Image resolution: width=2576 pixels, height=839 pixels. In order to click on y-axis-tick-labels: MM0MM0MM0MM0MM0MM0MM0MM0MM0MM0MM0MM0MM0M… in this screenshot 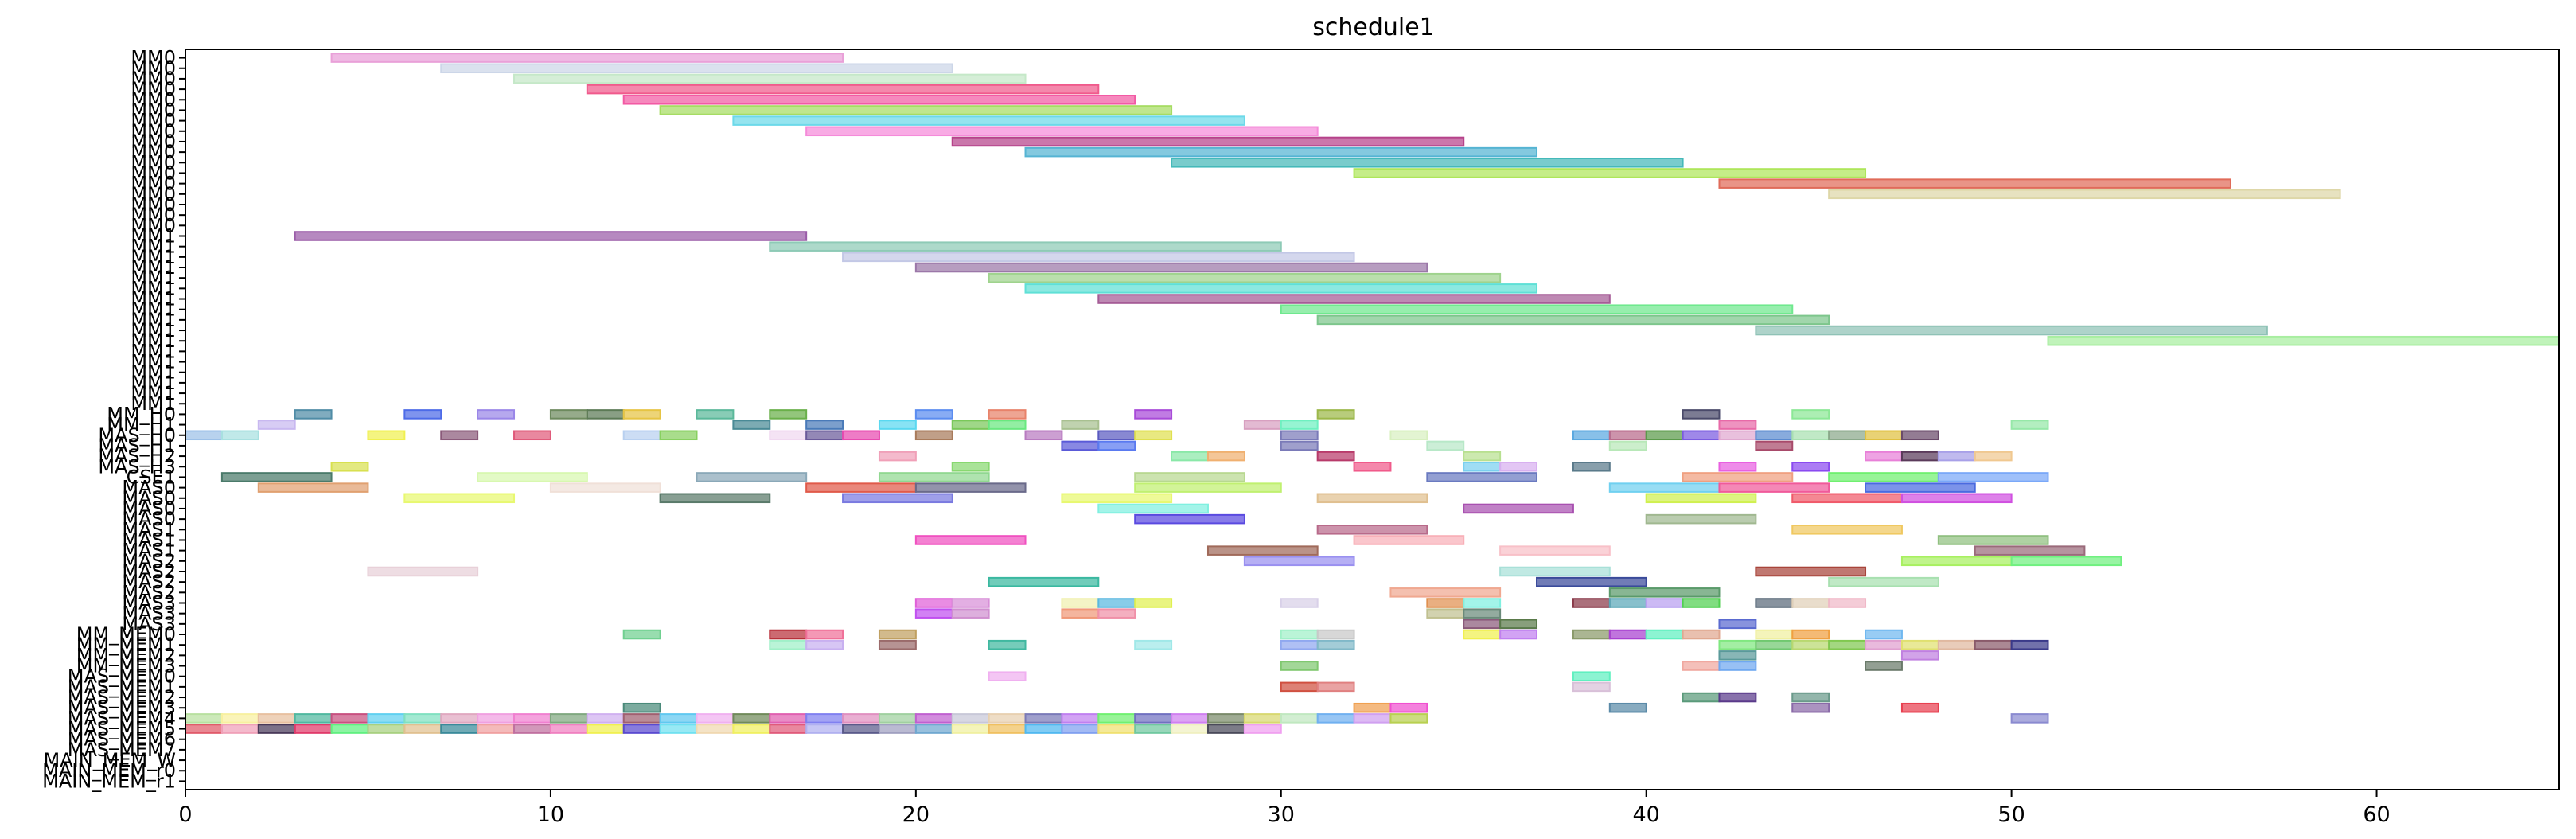, I will do `click(113, 419)`.